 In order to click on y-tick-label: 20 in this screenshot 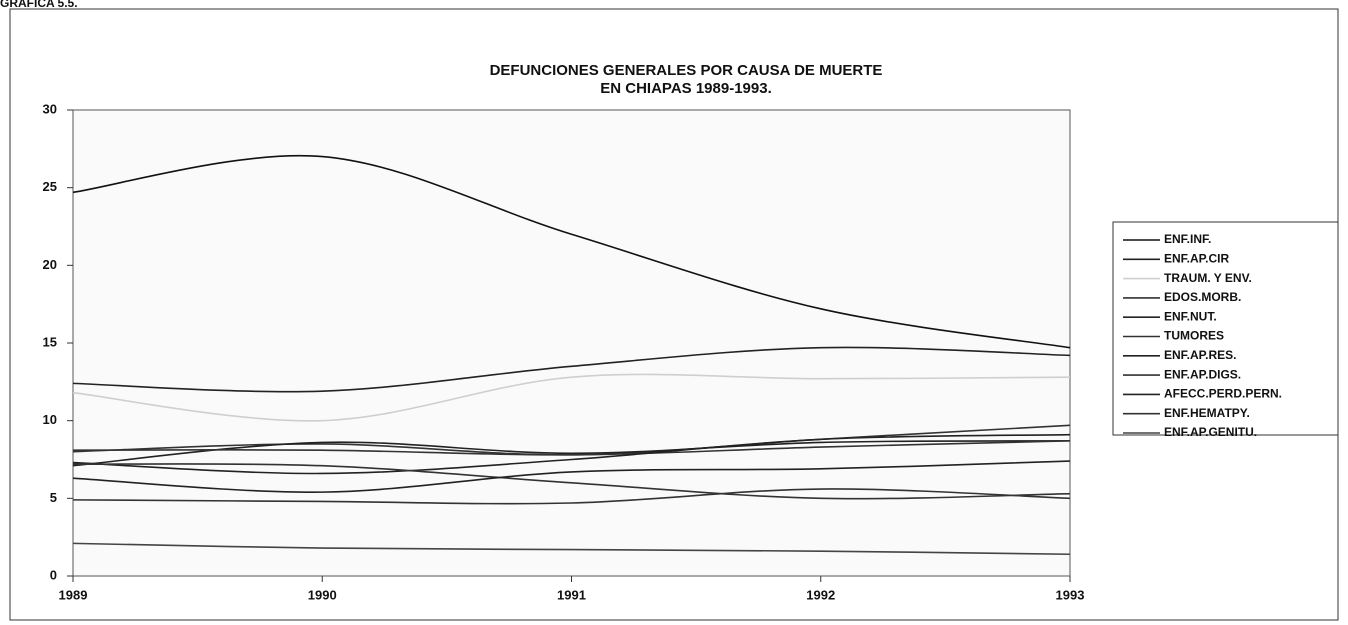, I will do `click(50, 264)`.